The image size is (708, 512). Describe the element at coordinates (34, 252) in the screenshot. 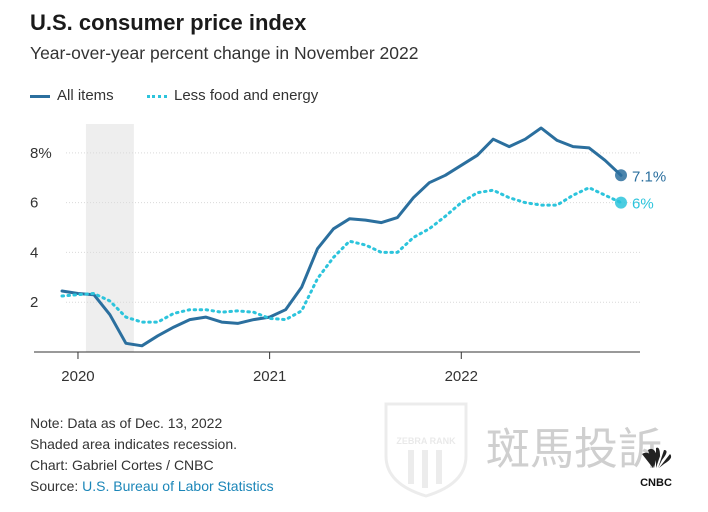

I see `y-tick-label-4: 4` at that location.